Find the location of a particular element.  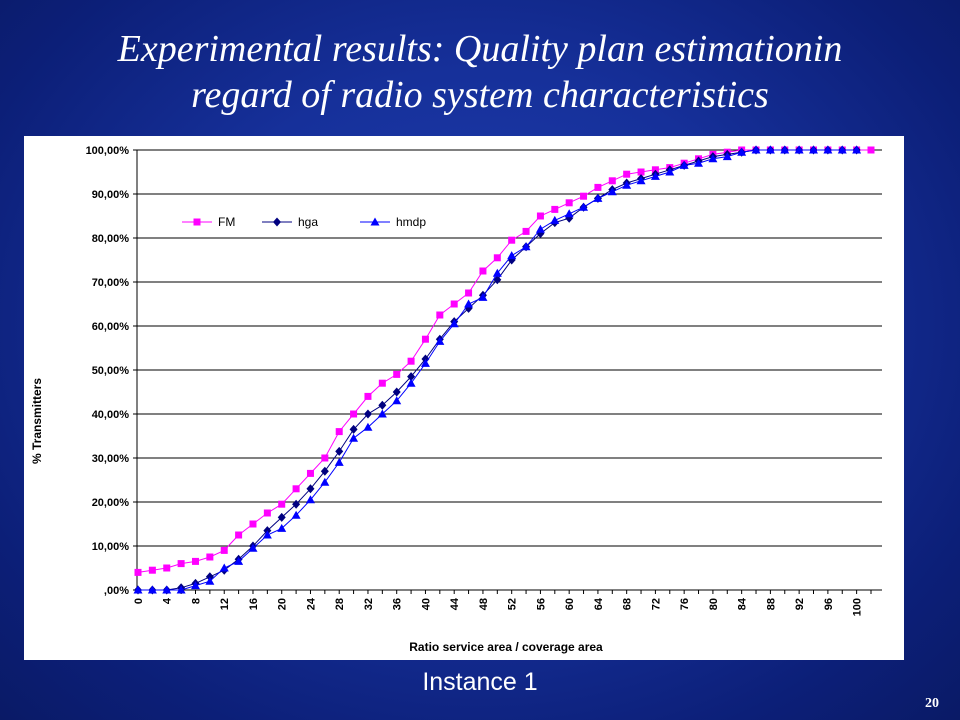

legend-label: FM is located at coordinates (226, 222).